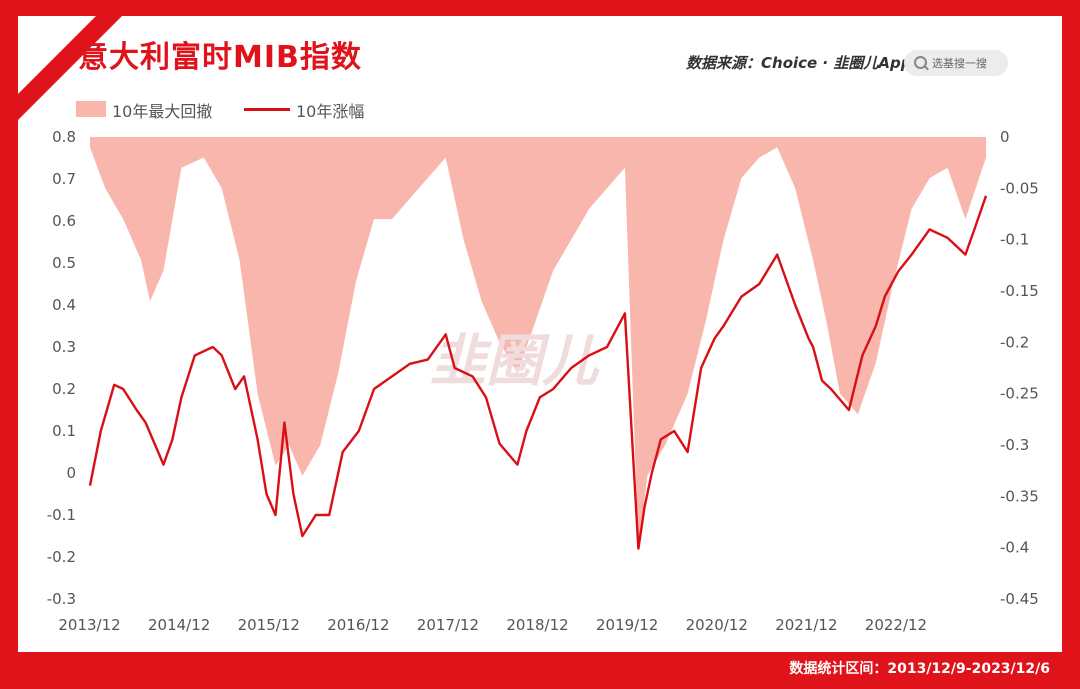  I want to click on y-right-tick-label: -0.45, so click(1019, 599).